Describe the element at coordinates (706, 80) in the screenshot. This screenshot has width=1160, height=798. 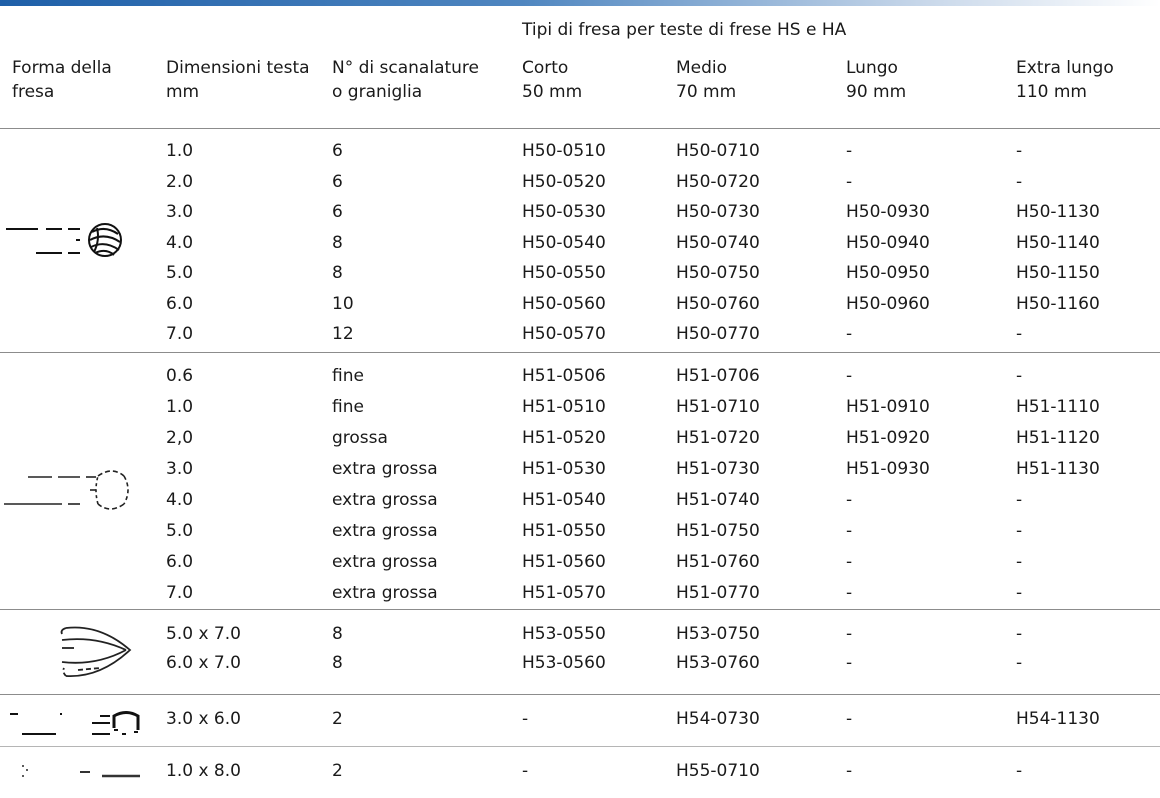
I see `column-header-medium: Medio 70 mm` at that location.